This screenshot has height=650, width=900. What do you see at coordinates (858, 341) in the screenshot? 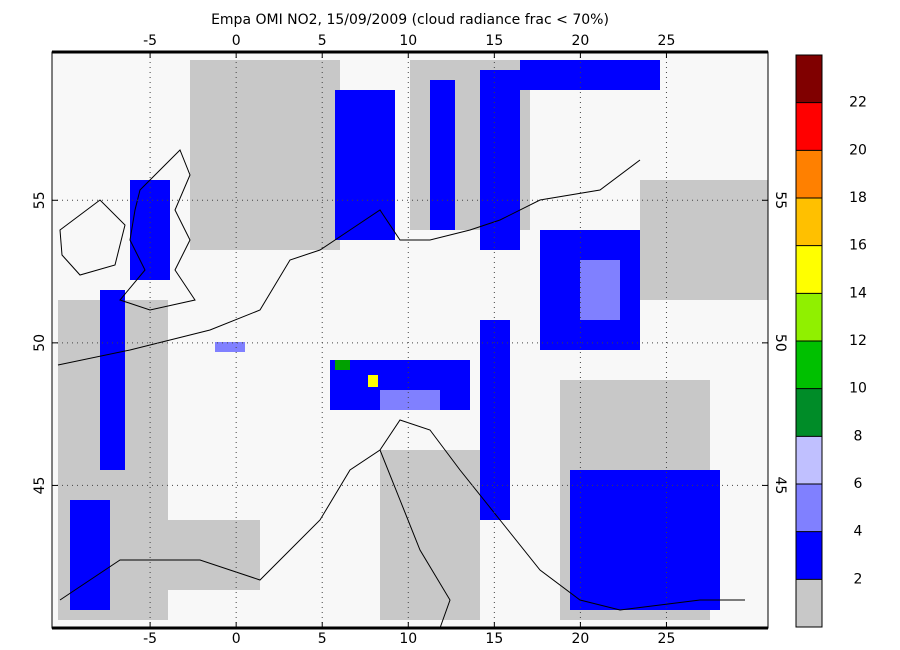
I see `colorbar-label: 12` at bounding box center [858, 341].